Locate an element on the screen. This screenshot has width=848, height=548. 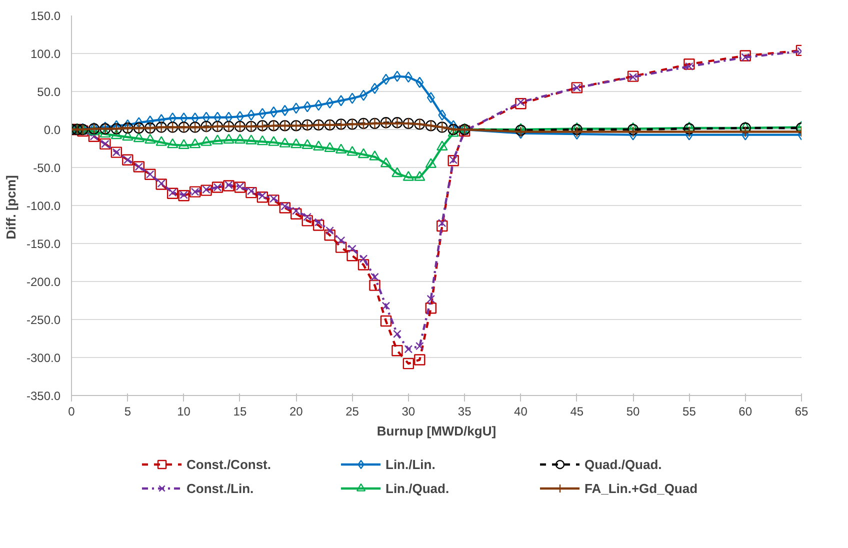
y-tick-label: 50.0 is located at coordinates (49, 92).